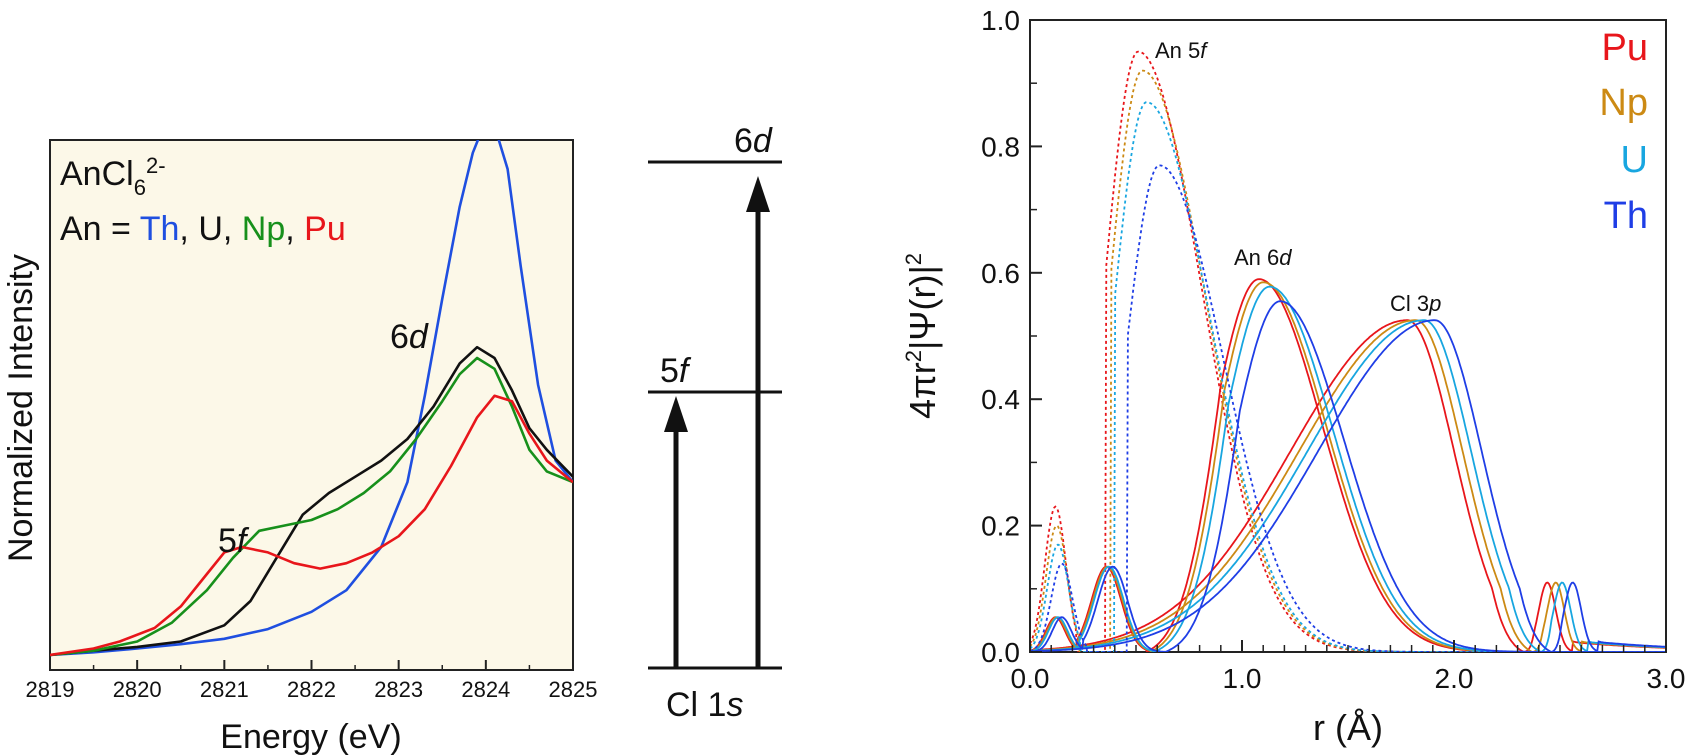 The height and width of the screenshot is (756, 1687). Describe the element at coordinates (310, 737) in the screenshot. I see `spectra-x-axis-label: Energy (eV)` at that location.